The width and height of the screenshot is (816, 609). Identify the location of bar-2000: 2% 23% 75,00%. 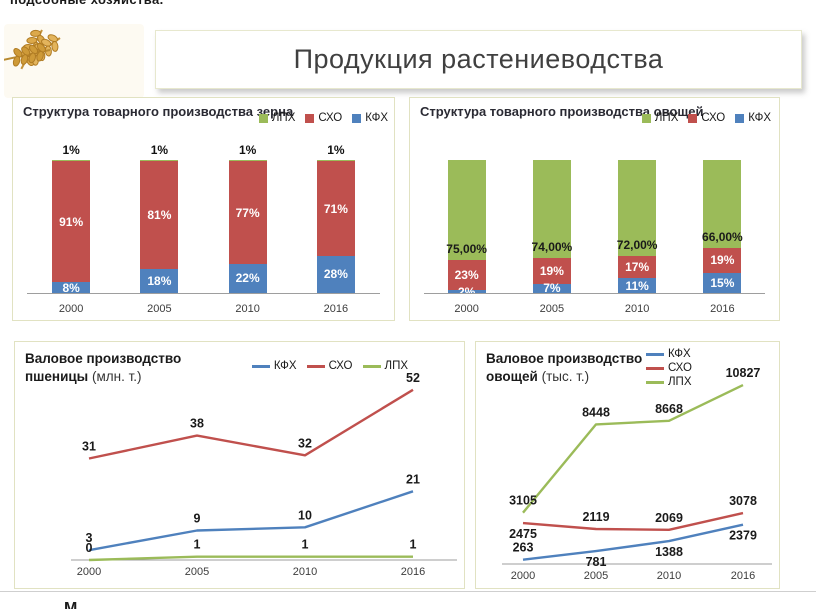
(466, 227).